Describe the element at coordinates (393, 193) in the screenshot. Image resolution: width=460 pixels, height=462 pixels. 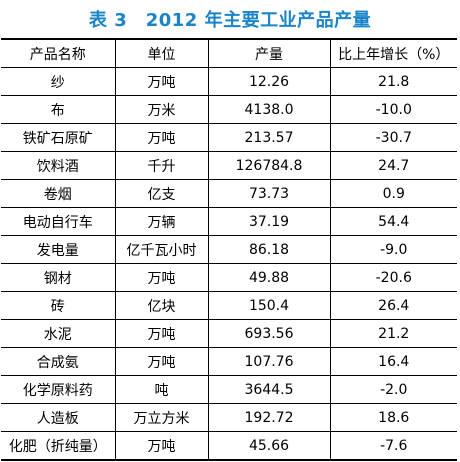
I see `growth-cell: 0.9` at that location.